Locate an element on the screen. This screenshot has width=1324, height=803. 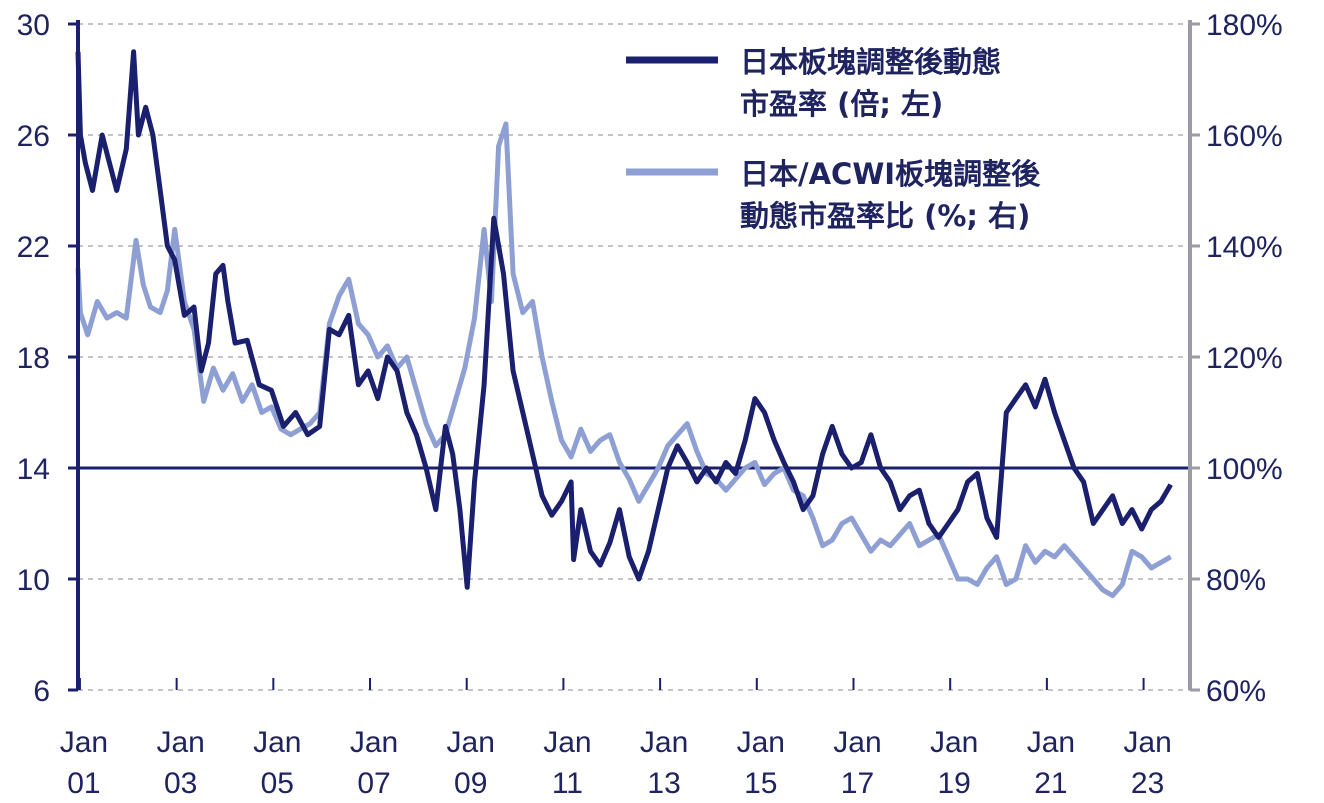
left-tick-label-6: 6 is located at coordinates (41, 691).